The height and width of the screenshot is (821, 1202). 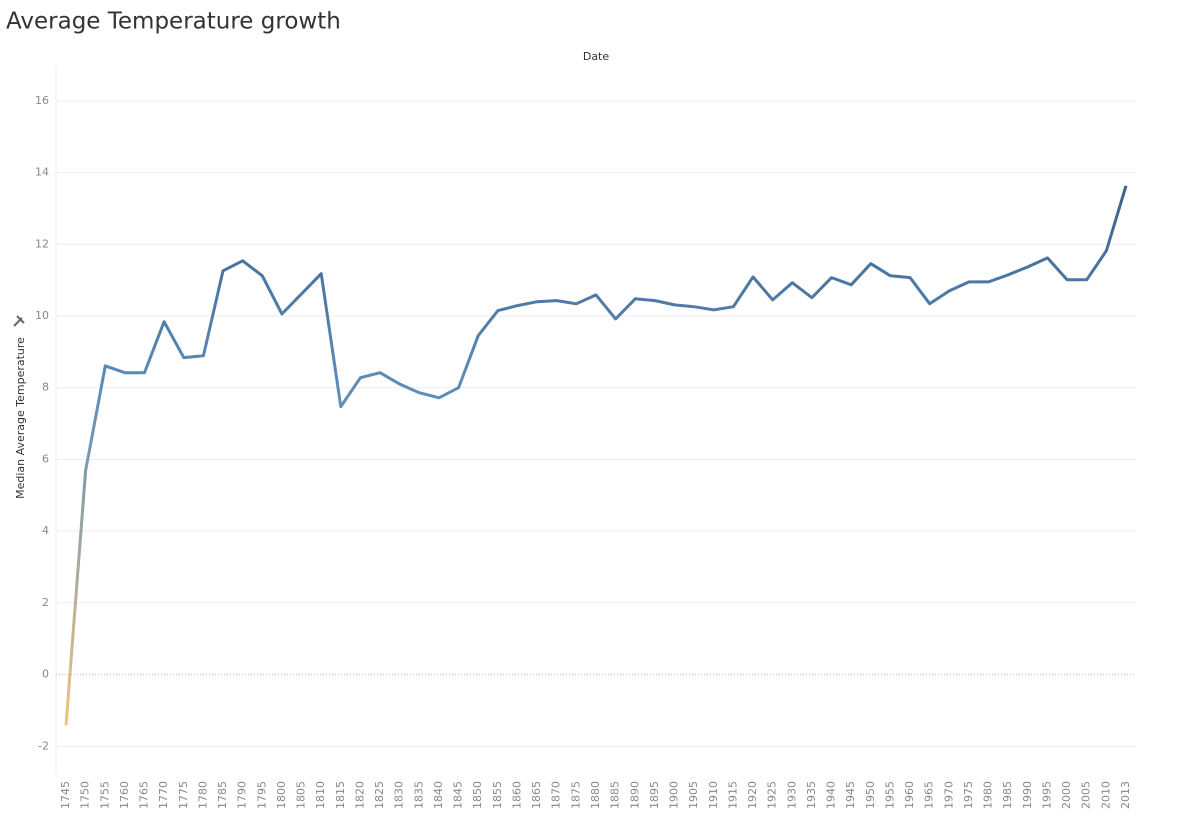 What do you see at coordinates (831, 795) in the screenshot?
I see `x-tick-label: 1940` at bounding box center [831, 795].